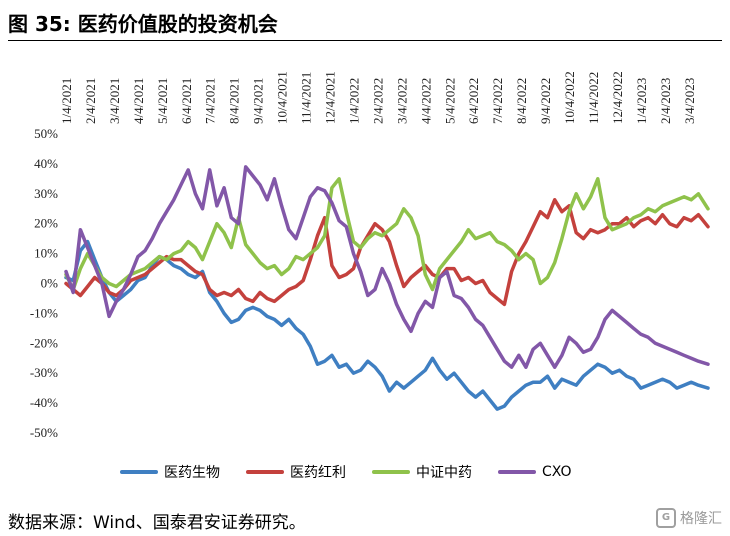 The image size is (730, 536). Describe the element at coordinates (138, 101) in the screenshot. I see `x-tick-label: 4/4/2021` at that location.